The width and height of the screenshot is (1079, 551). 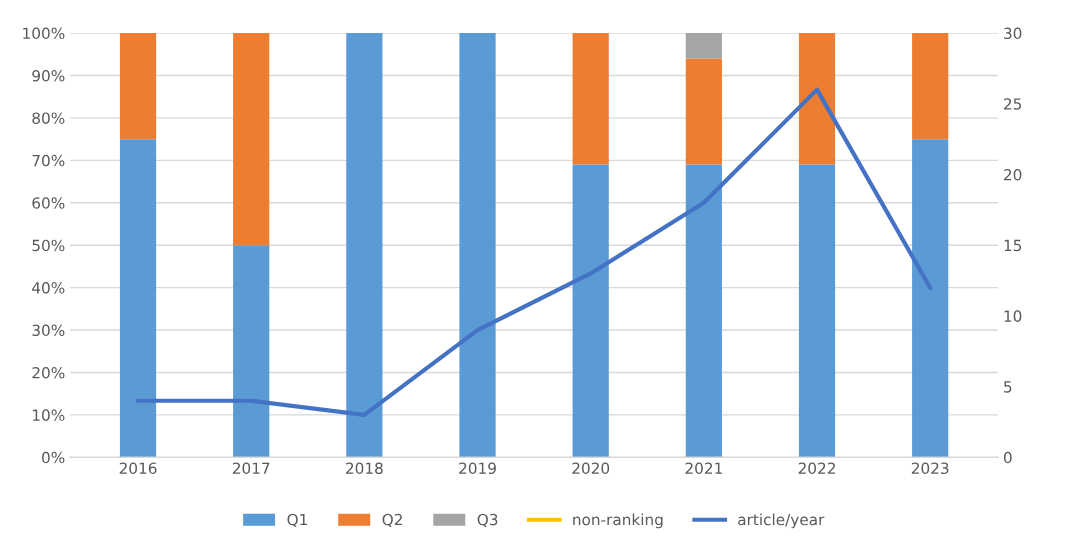 What do you see at coordinates (44, 33) in the screenshot?
I see `y-tick-label: 100%` at bounding box center [44, 33].